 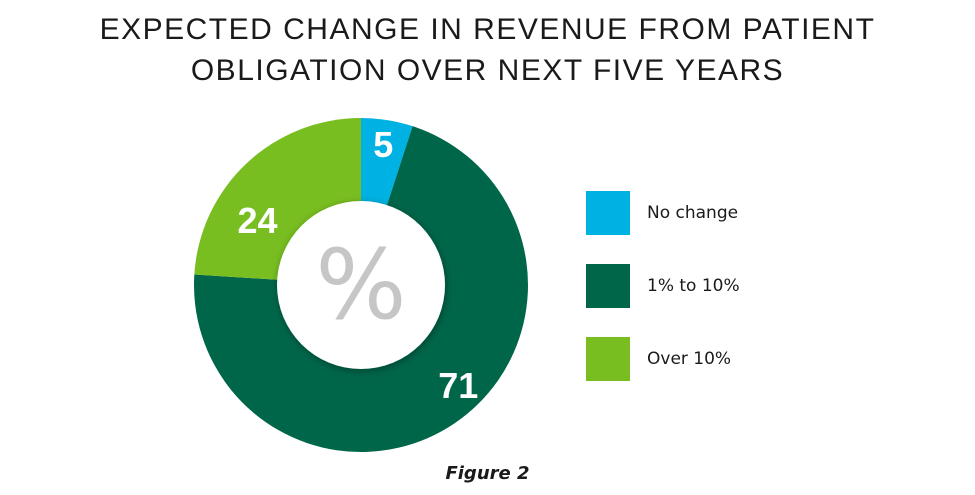 What do you see at coordinates (693, 213) in the screenshot?
I see `legend-label-no-change: No change` at bounding box center [693, 213].